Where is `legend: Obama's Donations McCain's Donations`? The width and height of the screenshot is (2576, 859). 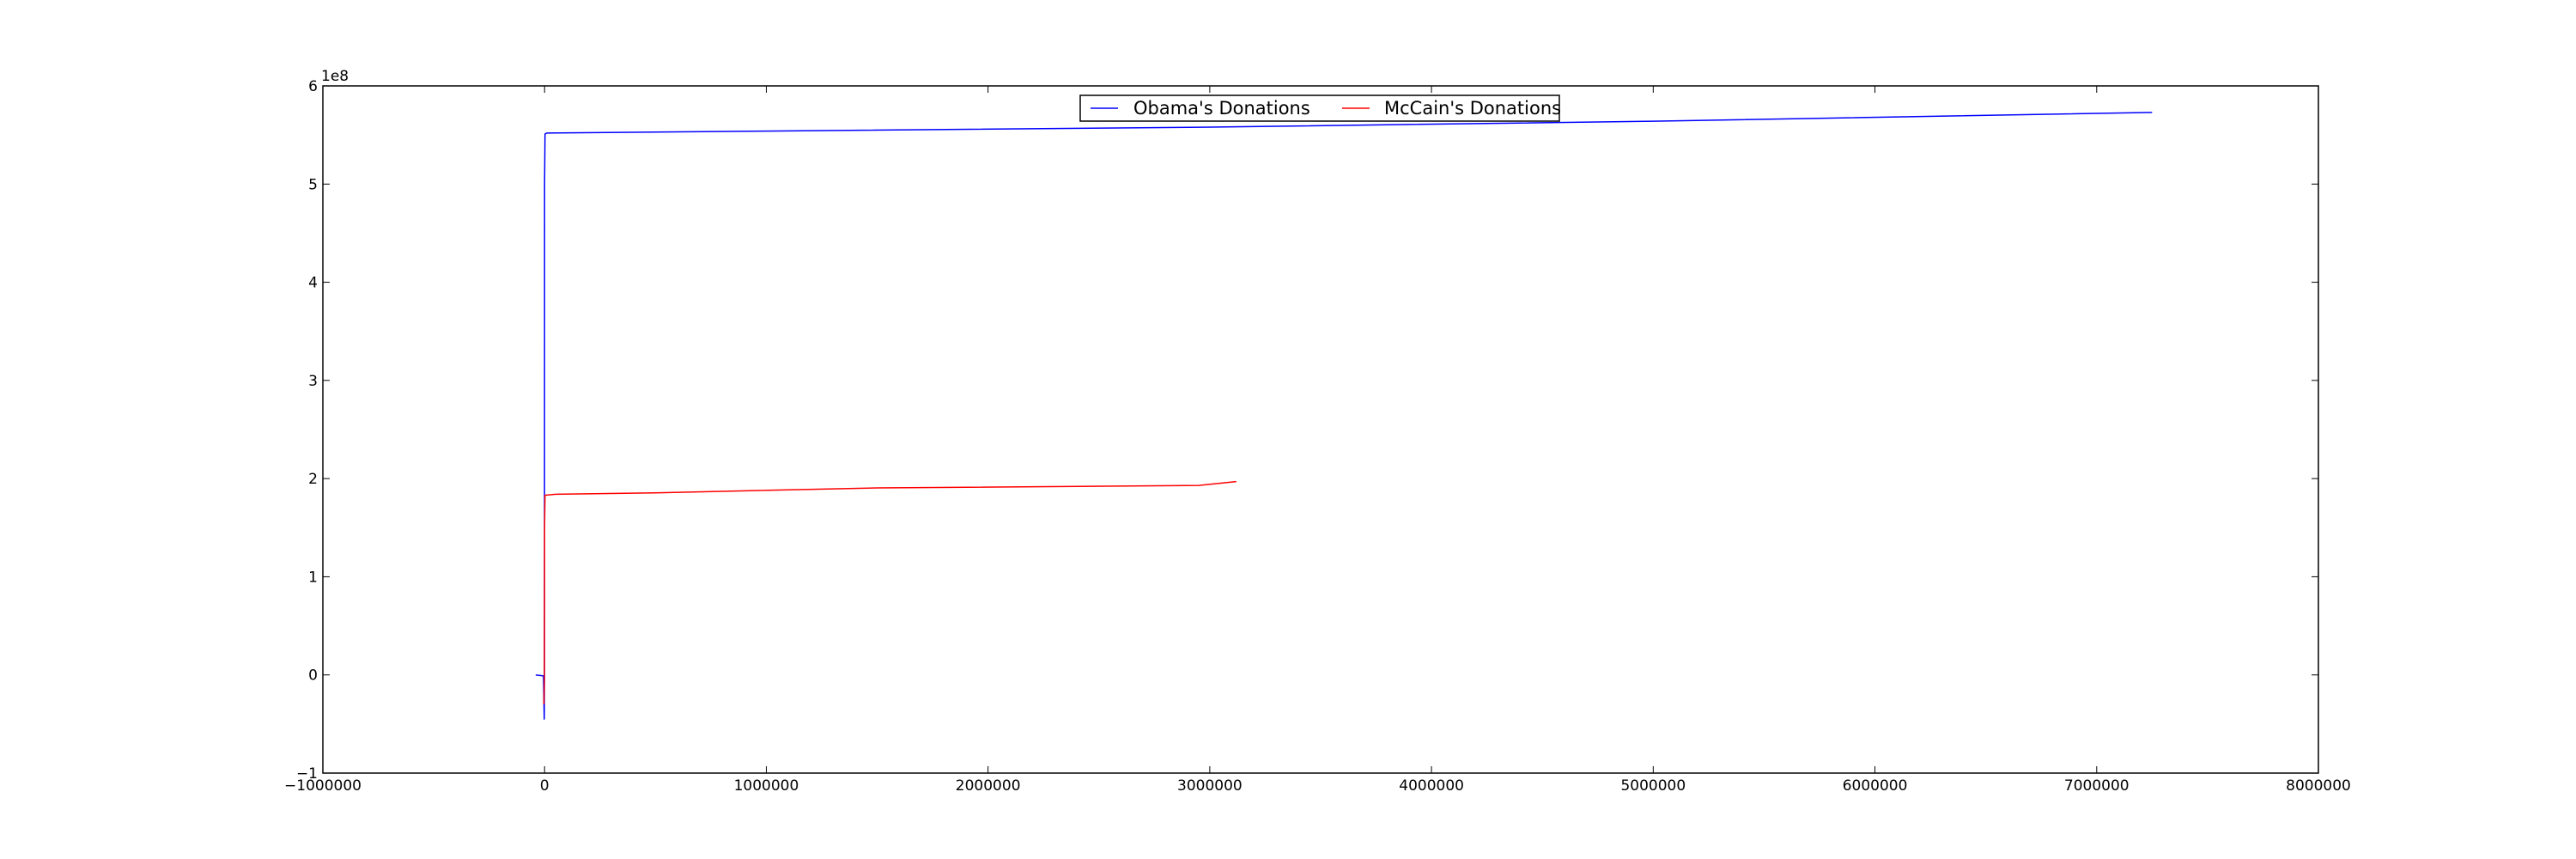
legend: Obama's Donations McCain's Donations is located at coordinates (1320, 108).